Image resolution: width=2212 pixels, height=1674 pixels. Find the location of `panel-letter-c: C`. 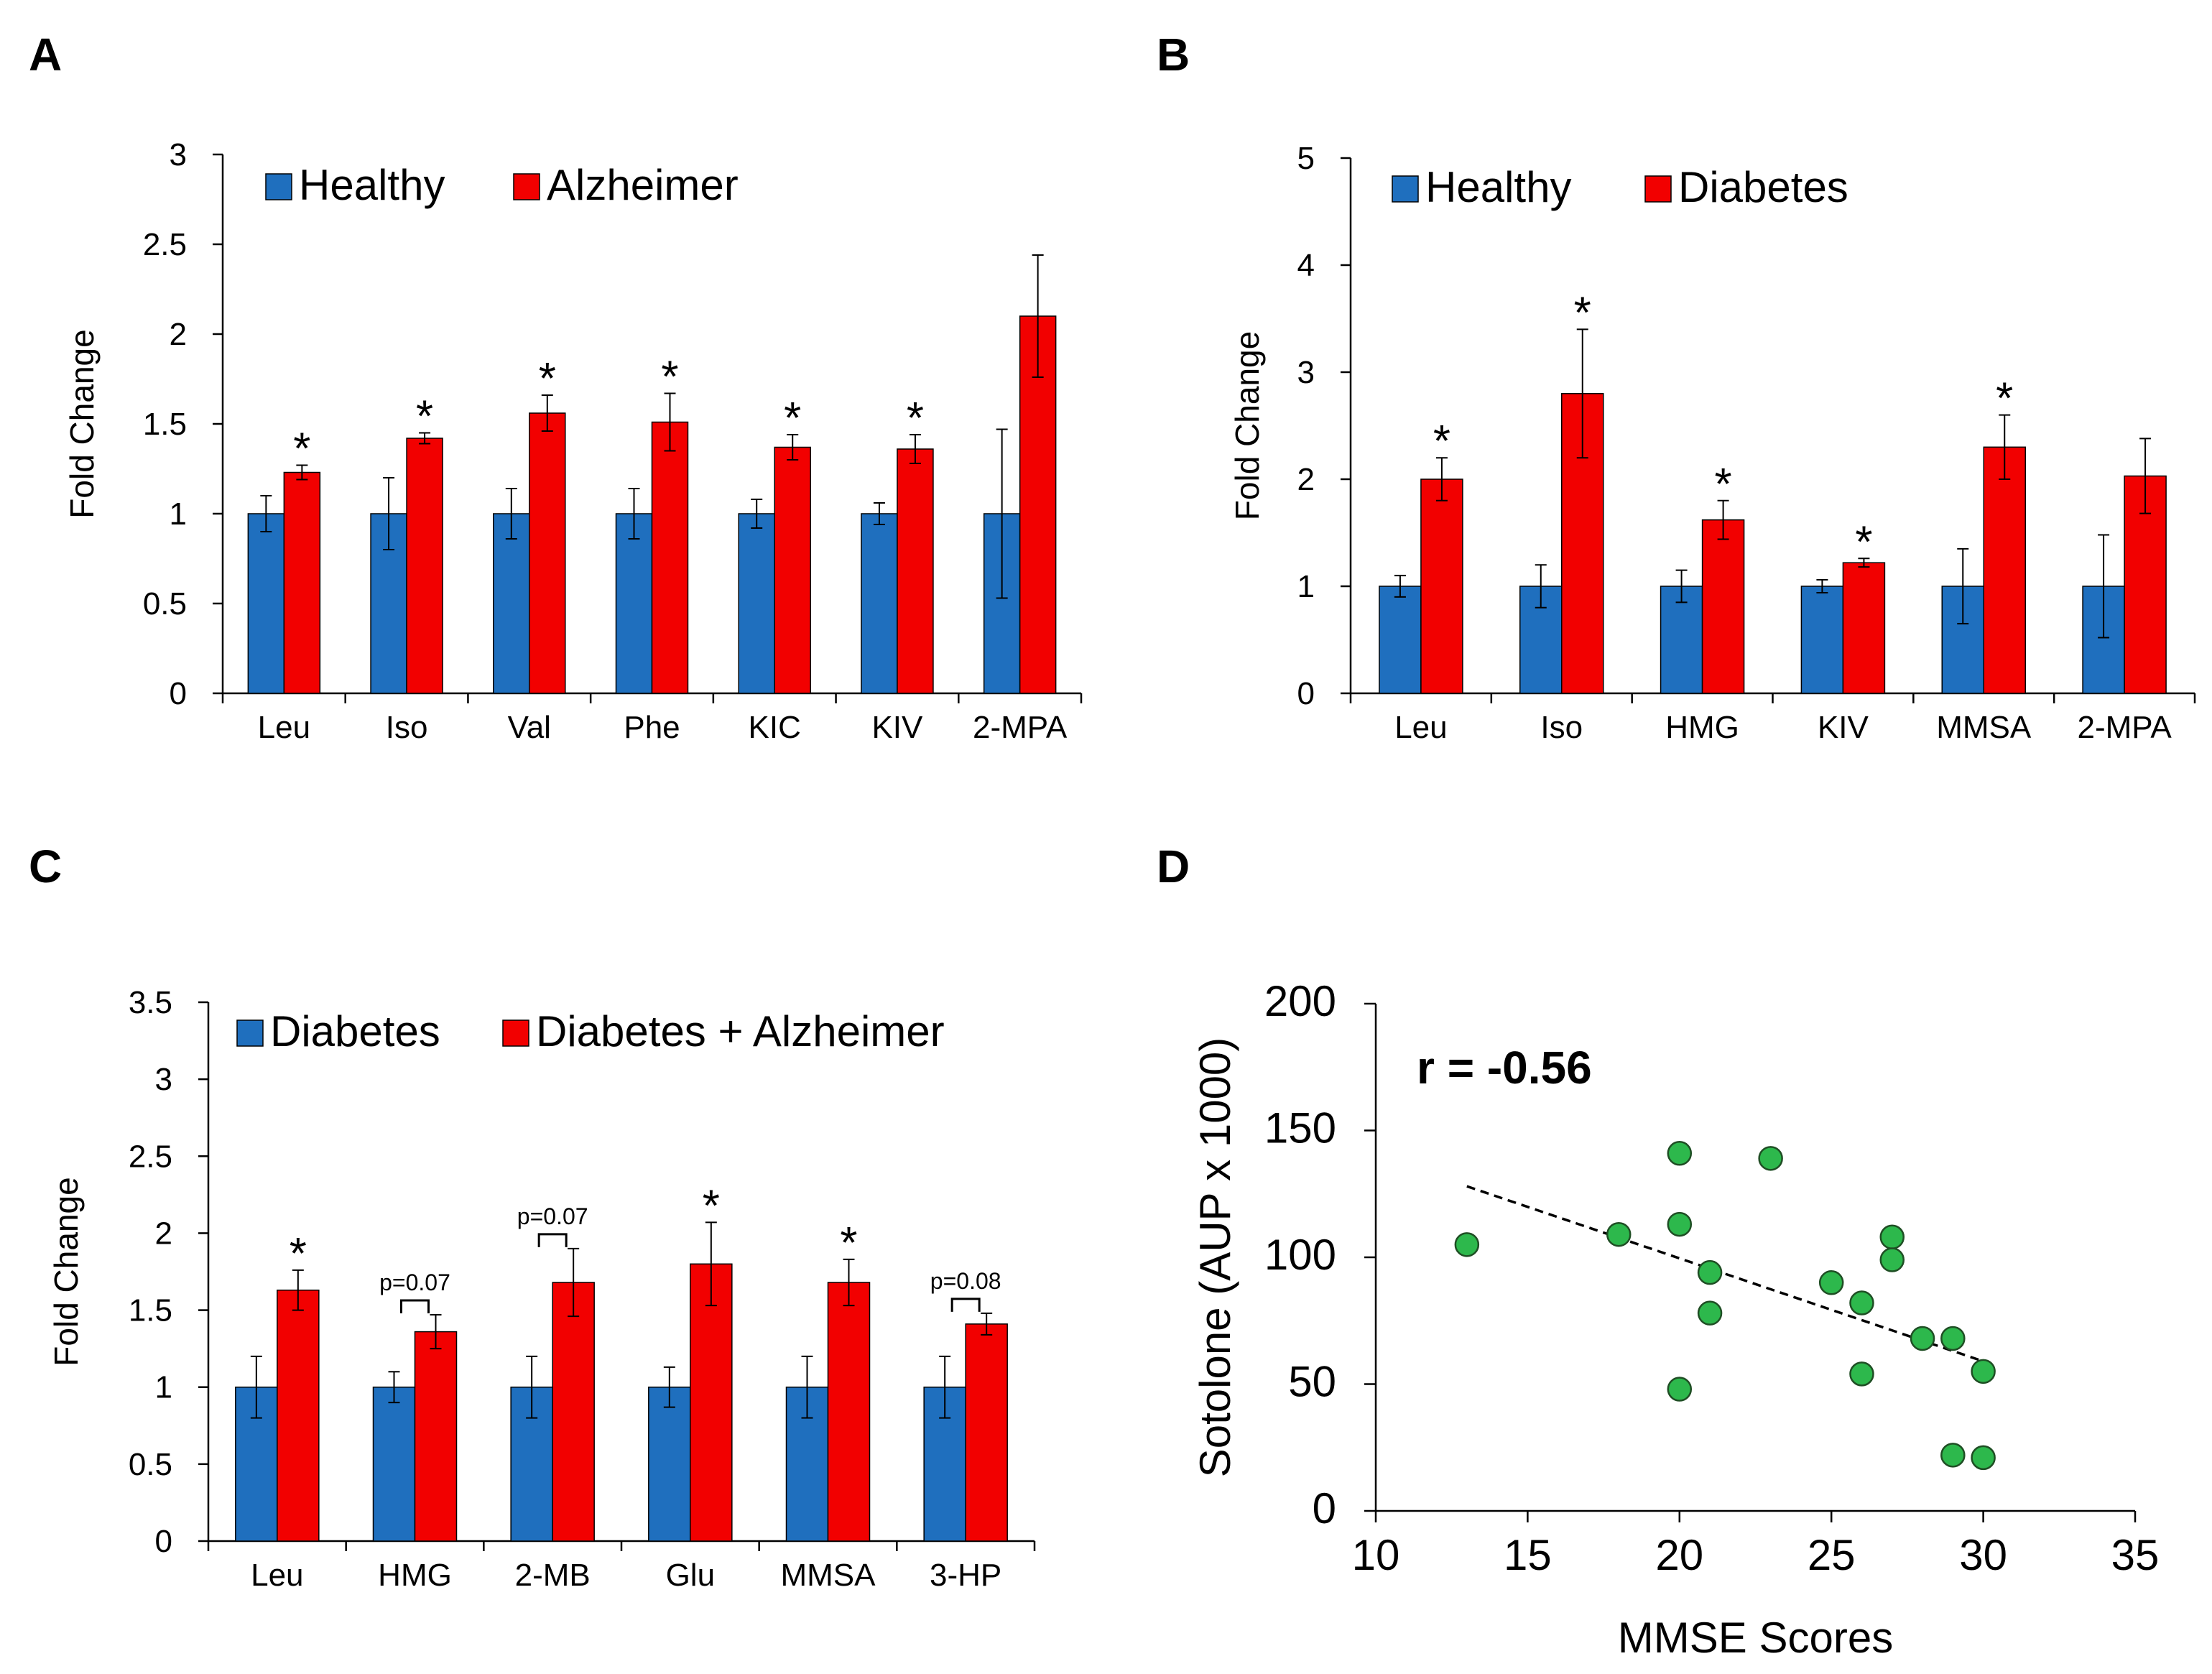

panel-letter-c: C is located at coordinates (45, 866).